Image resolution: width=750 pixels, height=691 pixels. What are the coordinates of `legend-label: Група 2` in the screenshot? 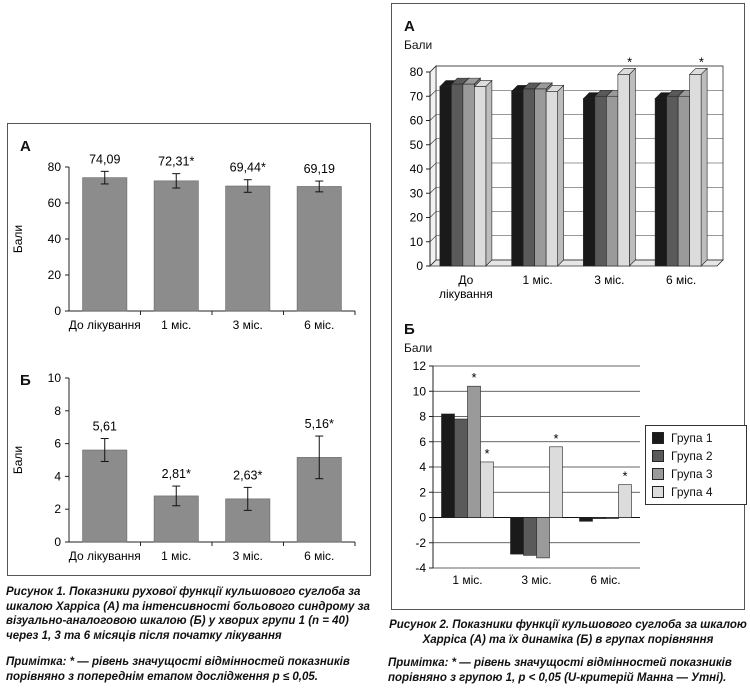 It's located at (692, 456).